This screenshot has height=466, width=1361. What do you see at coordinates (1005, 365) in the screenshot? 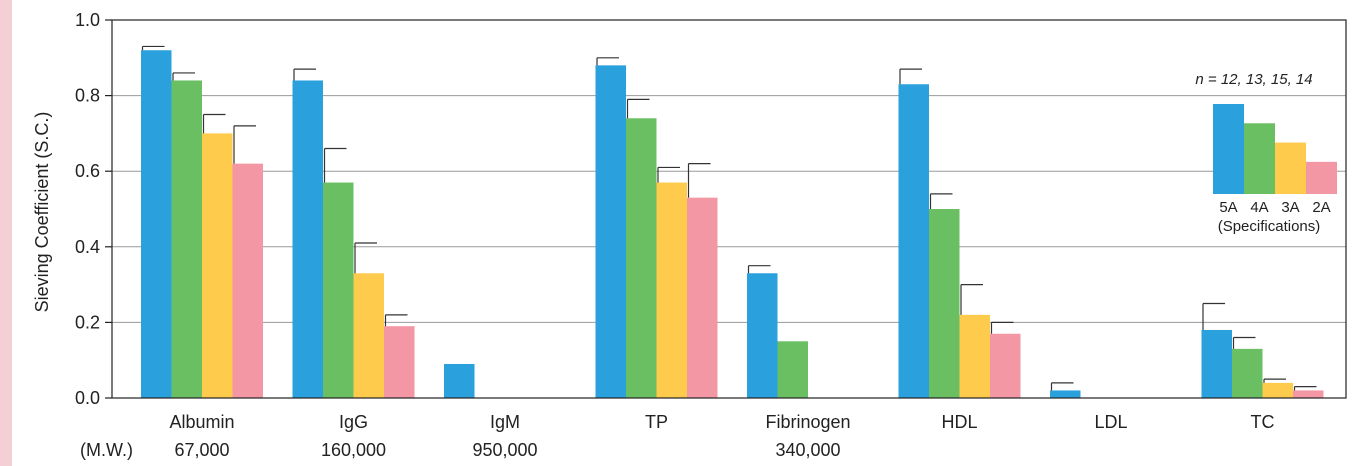
I see `bar-2a-hdl` at bounding box center [1005, 365].